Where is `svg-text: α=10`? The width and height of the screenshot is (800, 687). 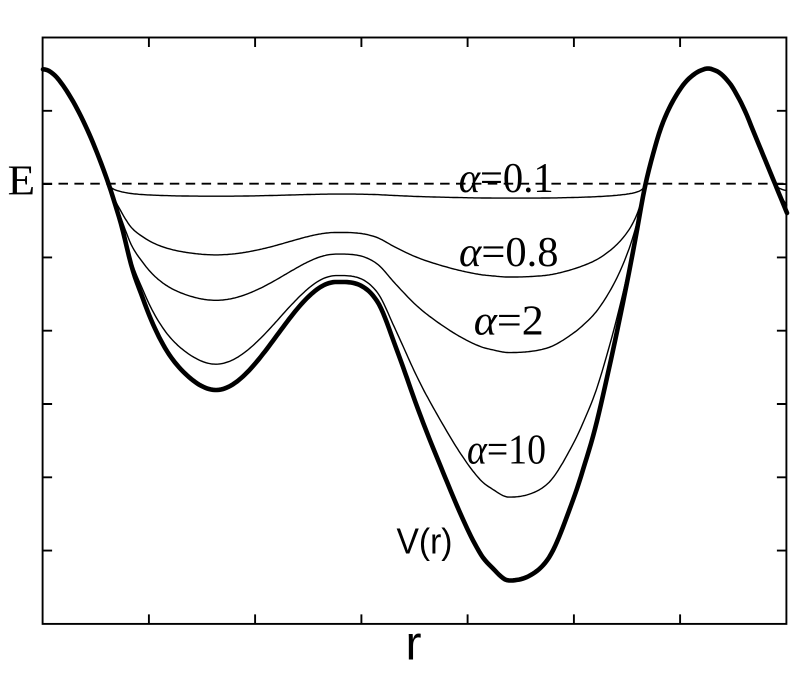 svg-text: α=10 is located at coordinates (506, 451).